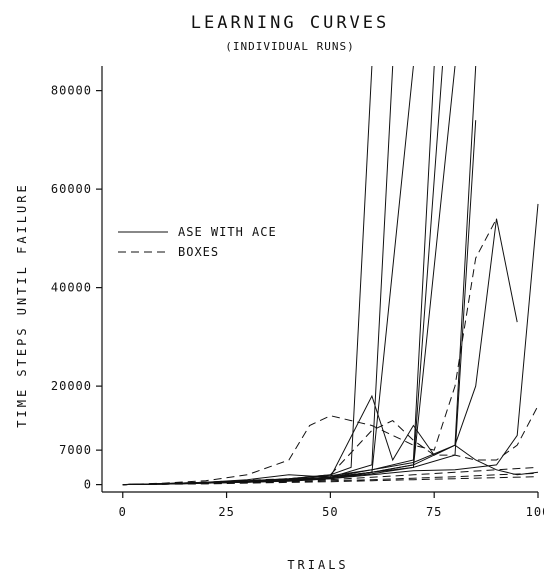 The width and height of the screenshot is (544, 575). Describe the element at coordinates (71, 288) in the screenshot. I see `y-tick-label: 40000` at that location.